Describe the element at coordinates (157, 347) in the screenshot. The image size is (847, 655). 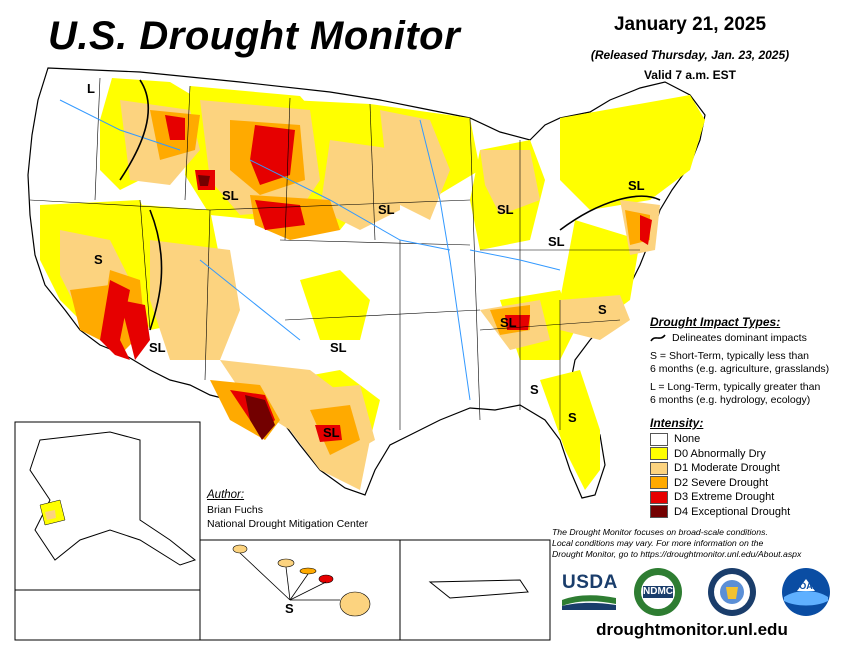
I see `label-sl-arizona: SL` at that location.